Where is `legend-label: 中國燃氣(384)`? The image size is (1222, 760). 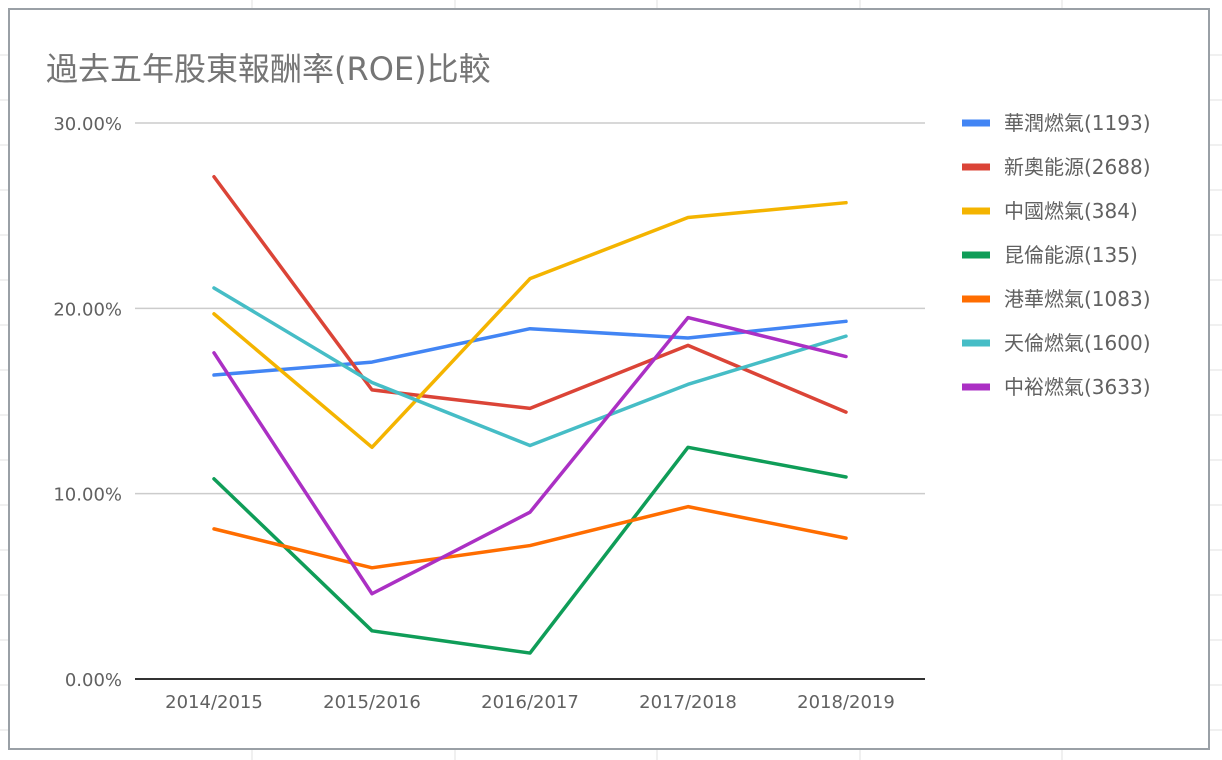 legend-label: 中國燃氣(384) is located at coordinates (1071, 211).